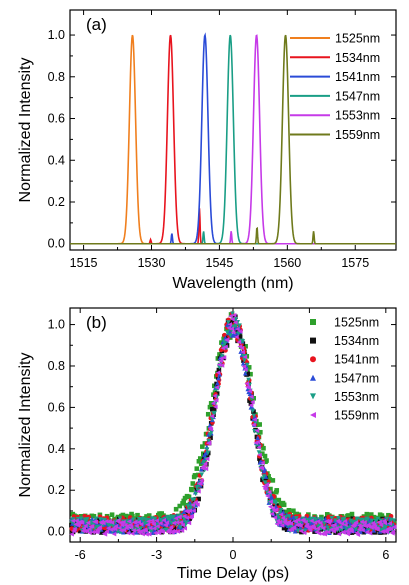 The height and width of the screenshot is (585, 409). I want to click on panel-a-y-axis-title: Normalized Intensity, so click(25, 130).